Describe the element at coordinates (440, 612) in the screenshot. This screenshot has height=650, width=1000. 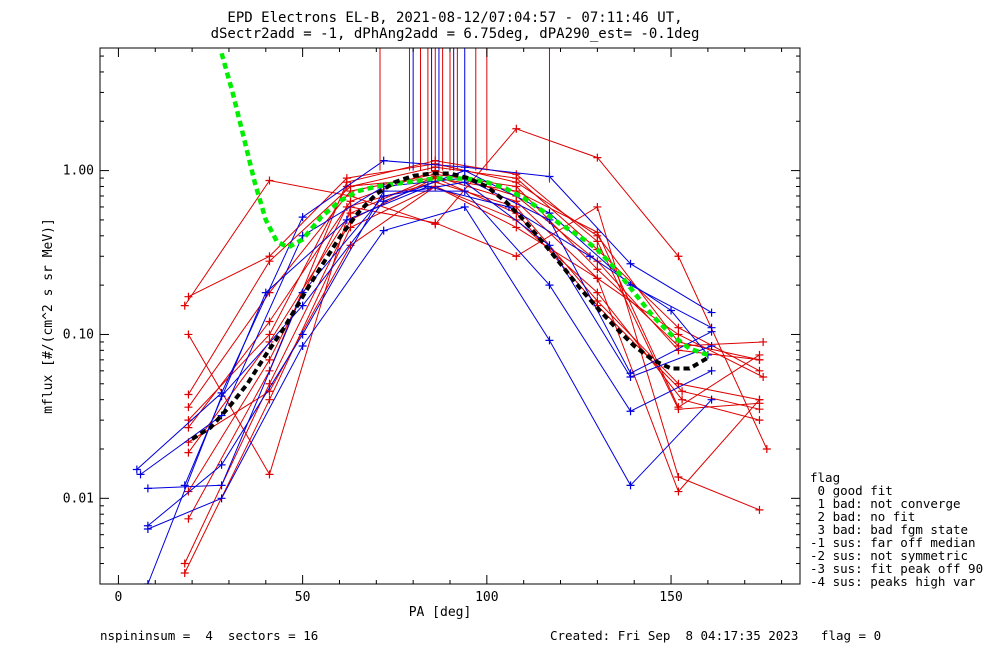
I see `x-axis-label: PA [deg]` at that location.